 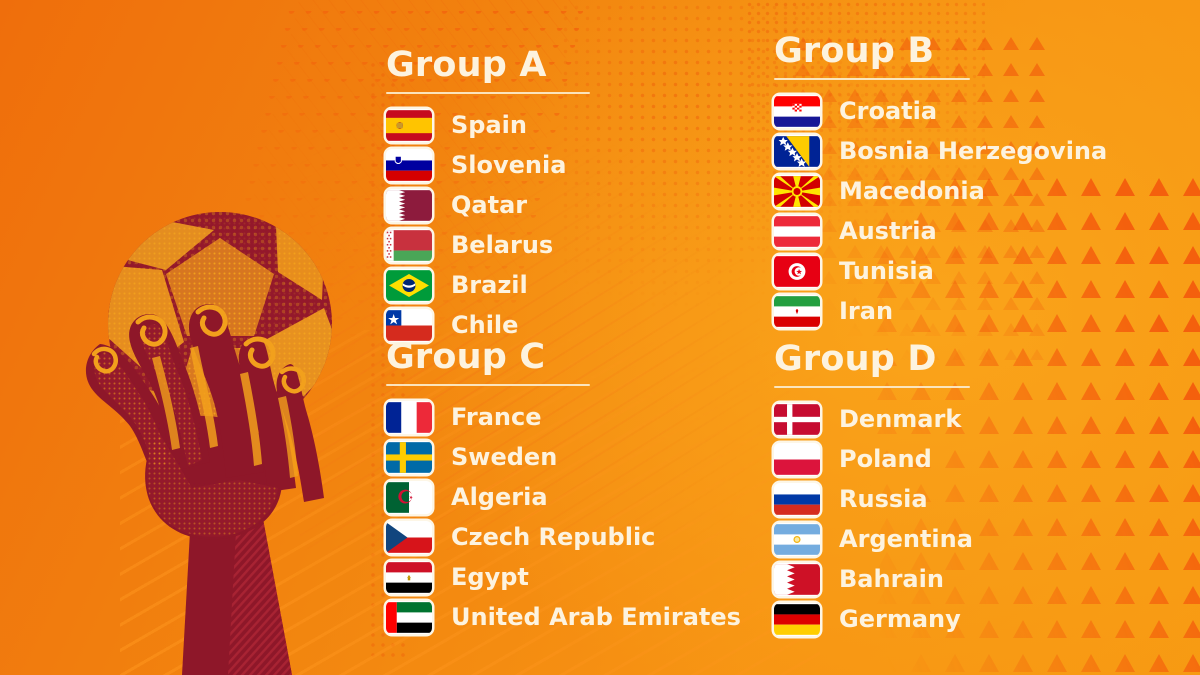 I want to click on team-row: Brazil, so click(x=488, y=285).